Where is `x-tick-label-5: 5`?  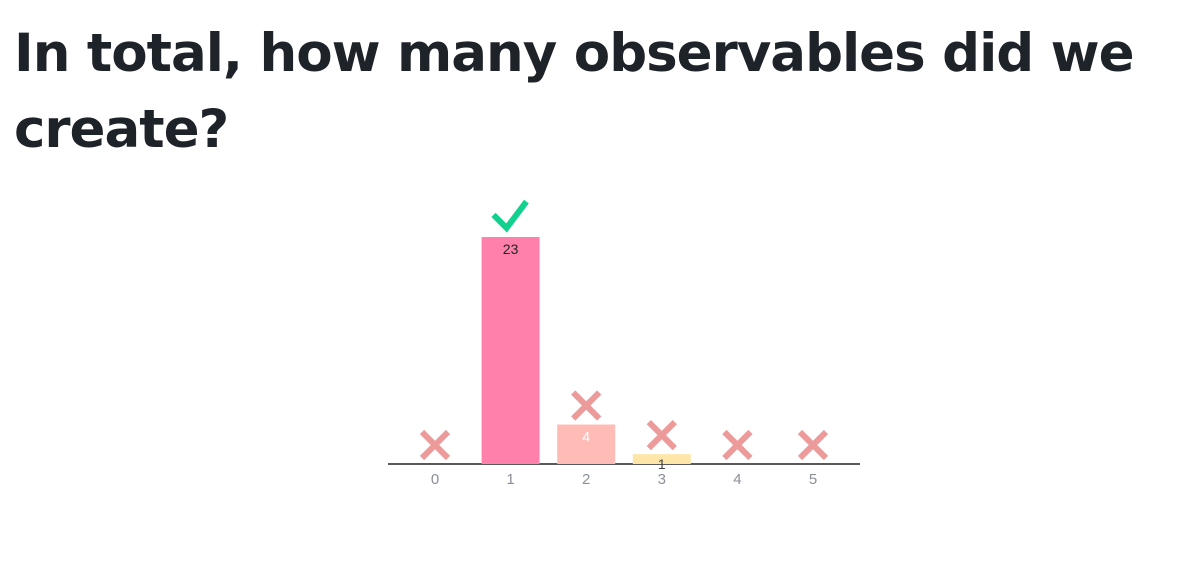
x-tick-label-5: 5 is located at coordinates (813, 479).